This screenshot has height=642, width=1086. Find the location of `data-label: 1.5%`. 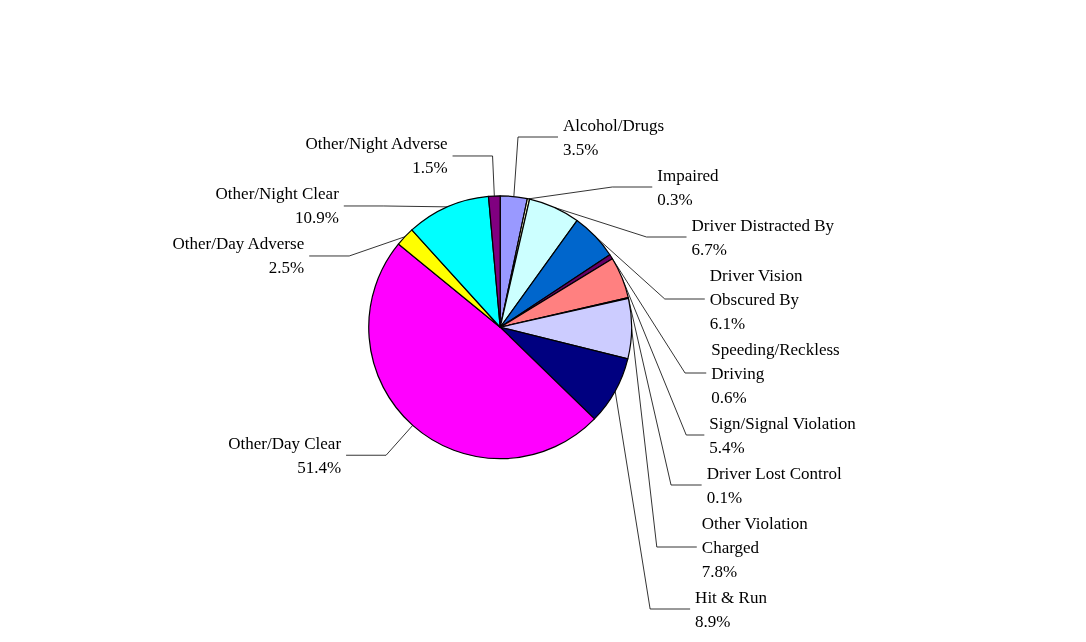

data-label: 1.5% is located at coordinates (430, 168).